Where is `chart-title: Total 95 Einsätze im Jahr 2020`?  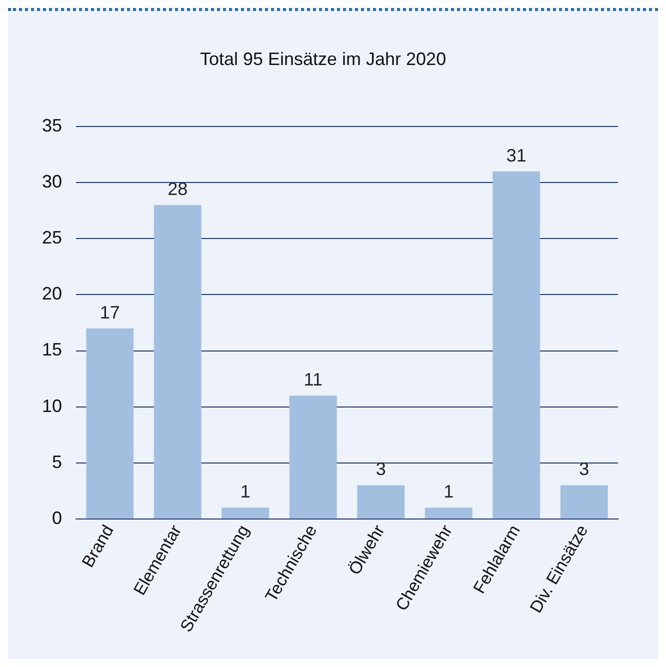 chart-title: Total 95 Einsätze im Jahr 2020 is located at coordinates (323, 58).